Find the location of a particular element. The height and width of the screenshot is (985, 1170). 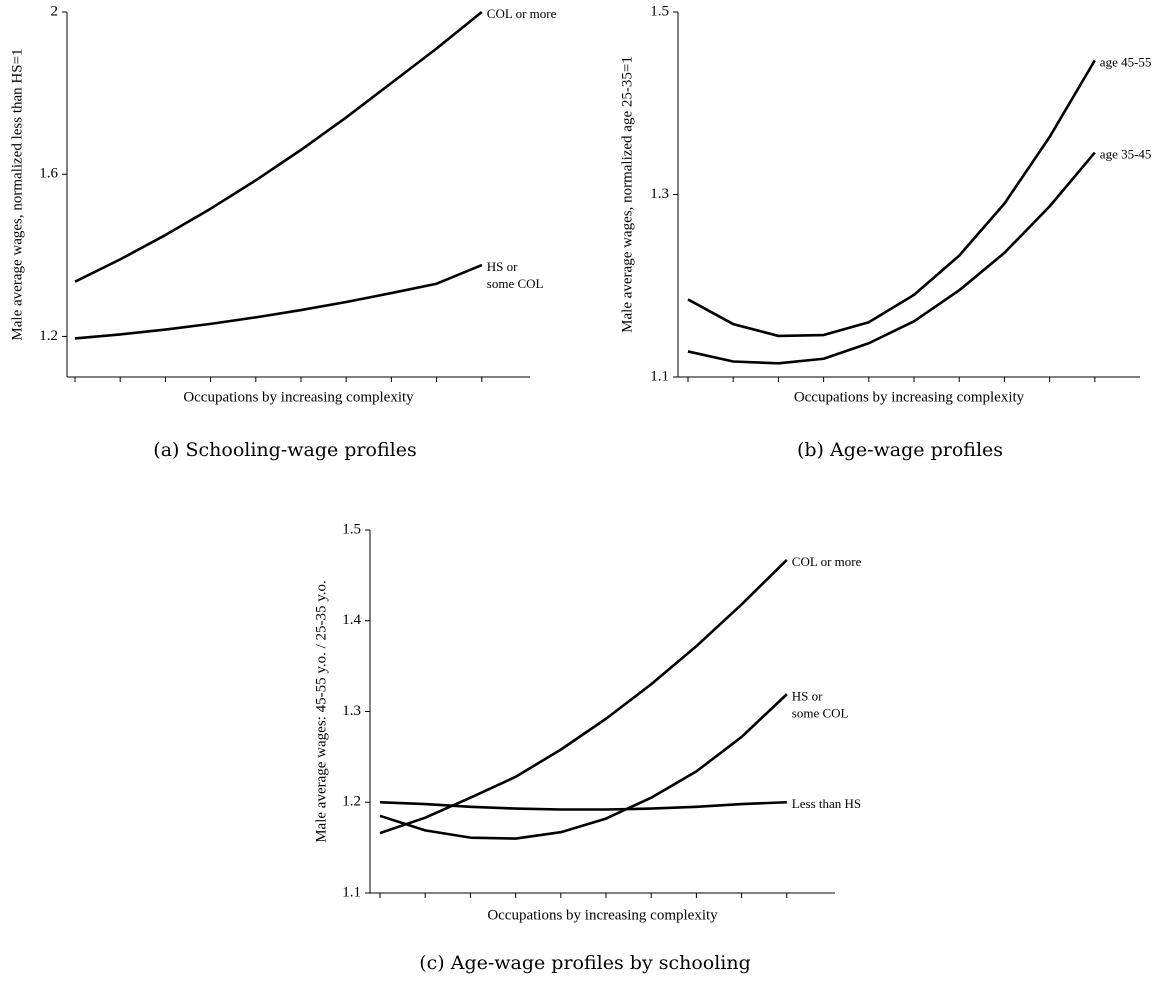

series-label: age 45-55 is located at coordinates (1126, 61).